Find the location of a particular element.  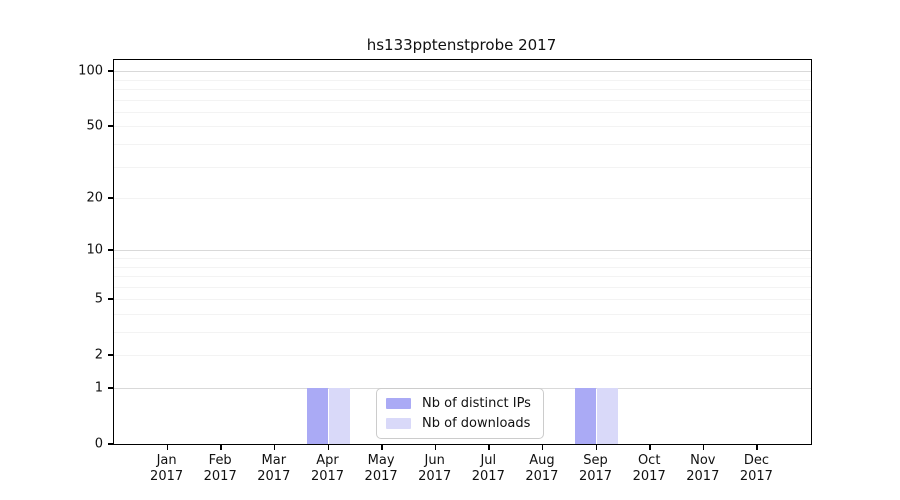

x-tick-label: Dec 2017 is located at coordinates (756, 469).